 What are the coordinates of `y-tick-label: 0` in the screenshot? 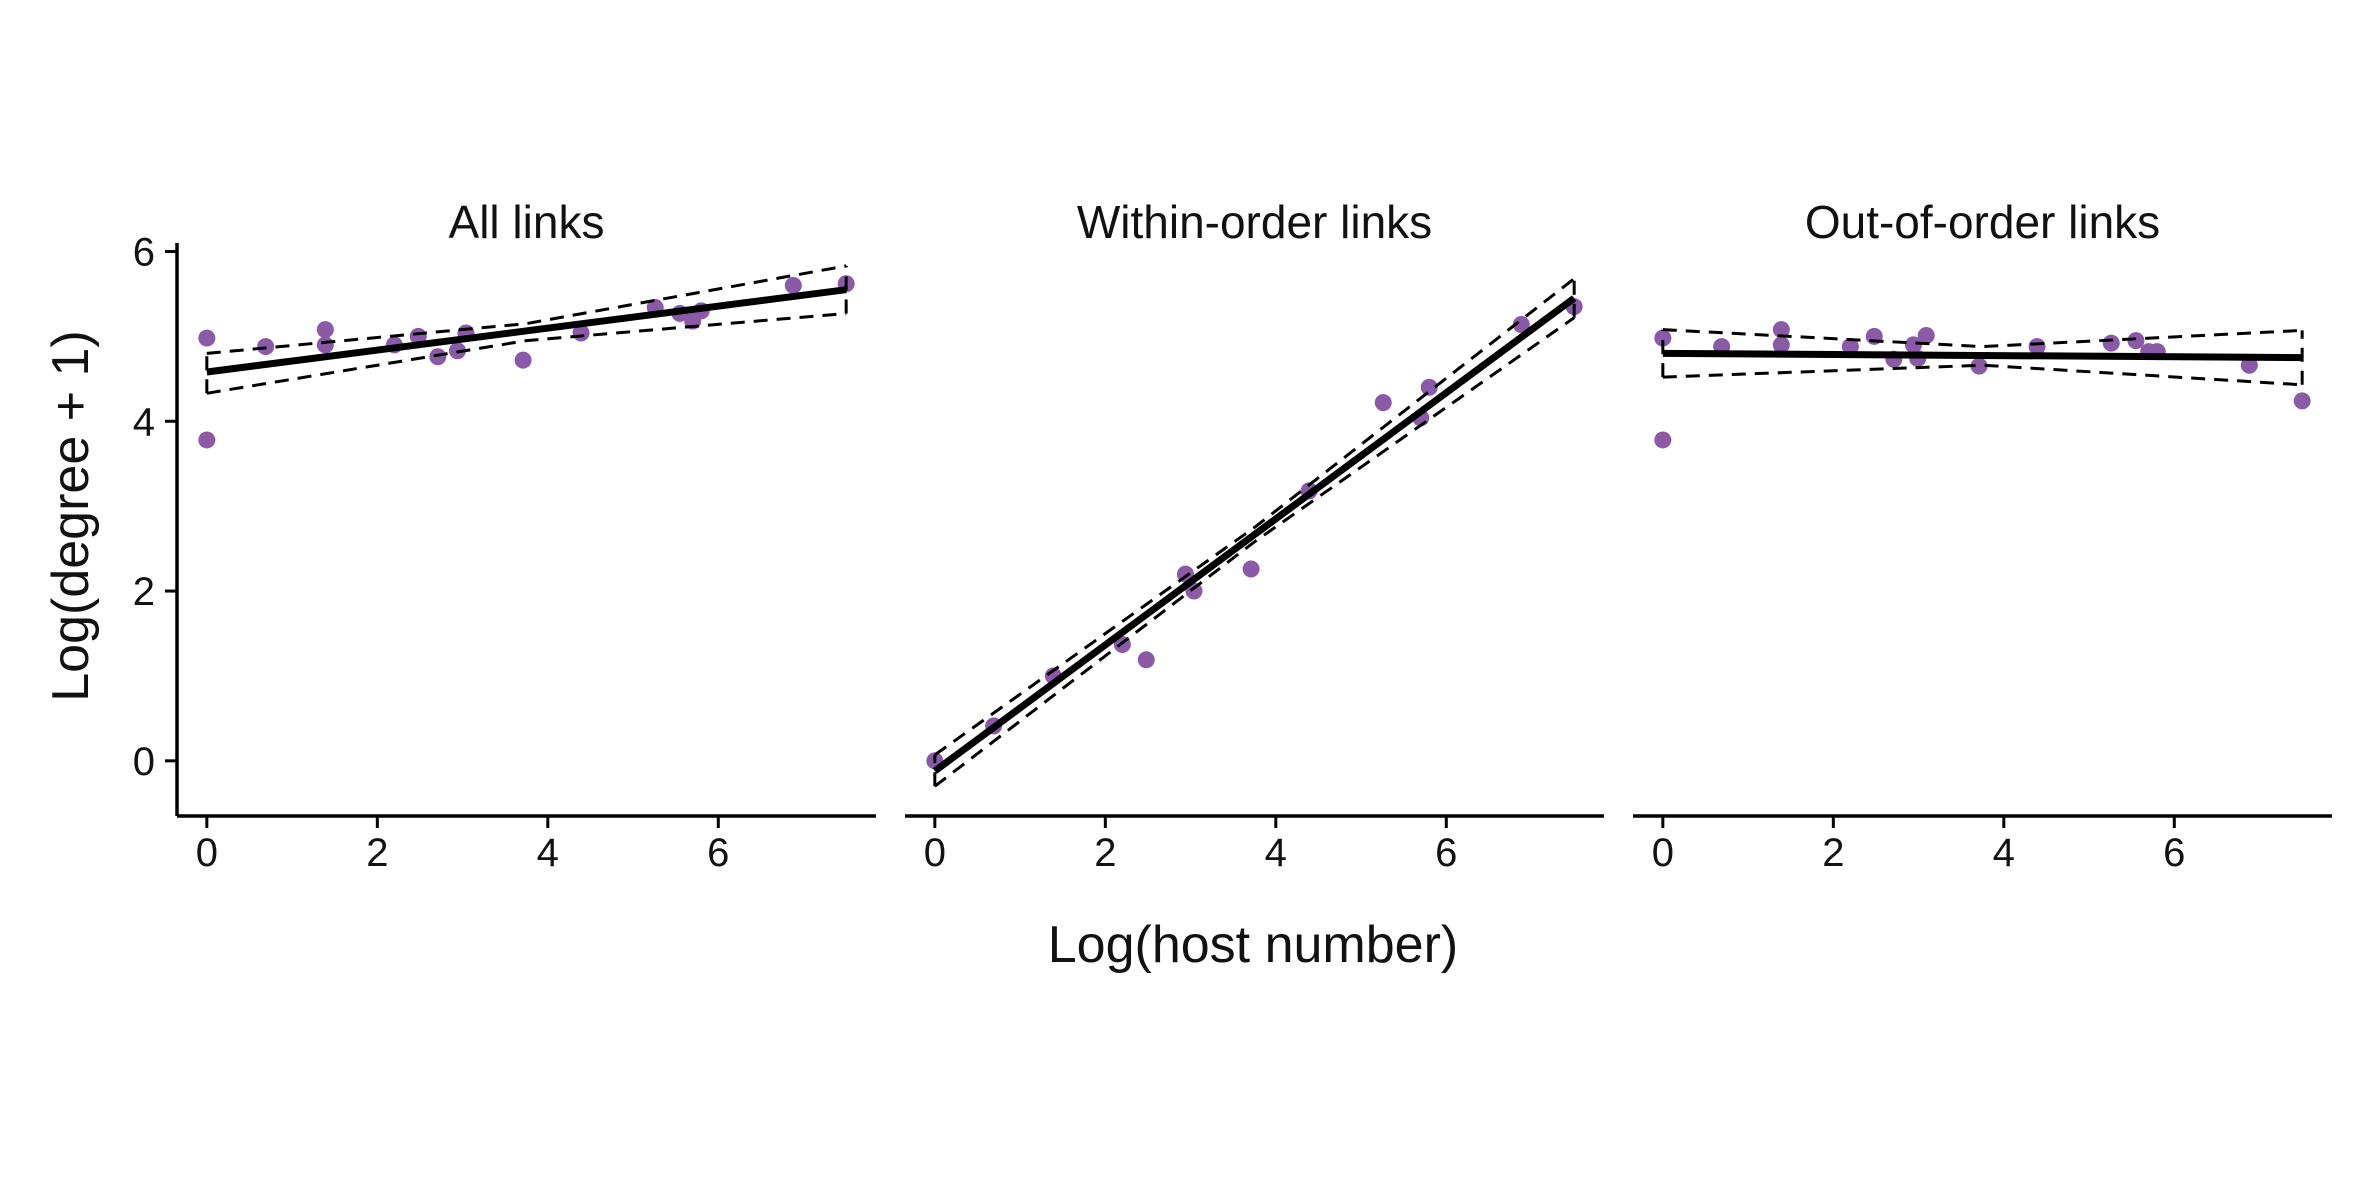 It's located at (144, 762).